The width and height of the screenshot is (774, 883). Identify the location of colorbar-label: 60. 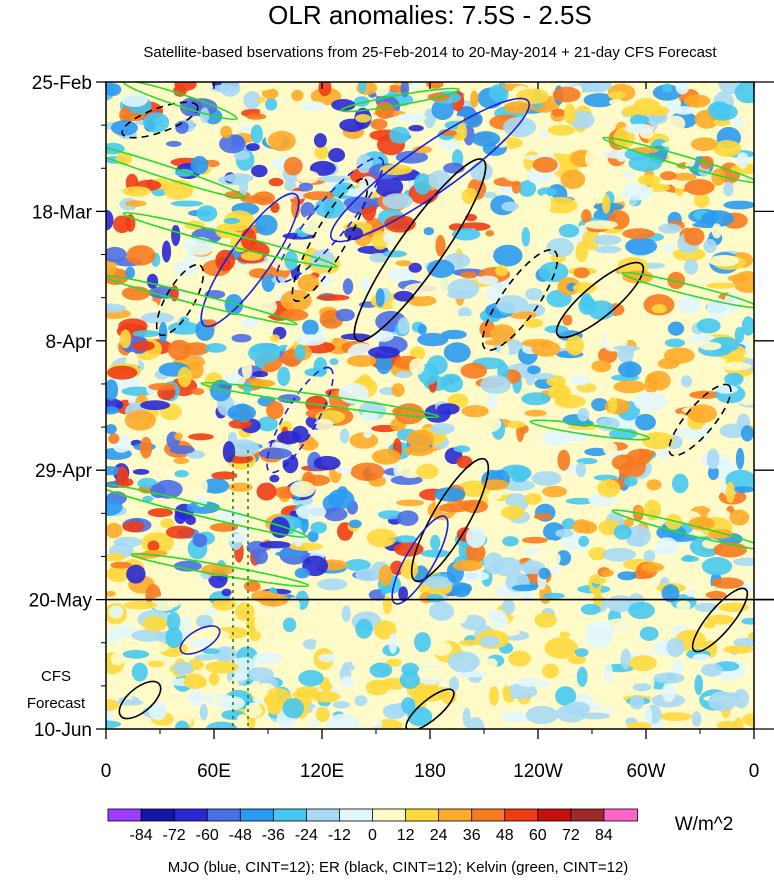
(538, 835).